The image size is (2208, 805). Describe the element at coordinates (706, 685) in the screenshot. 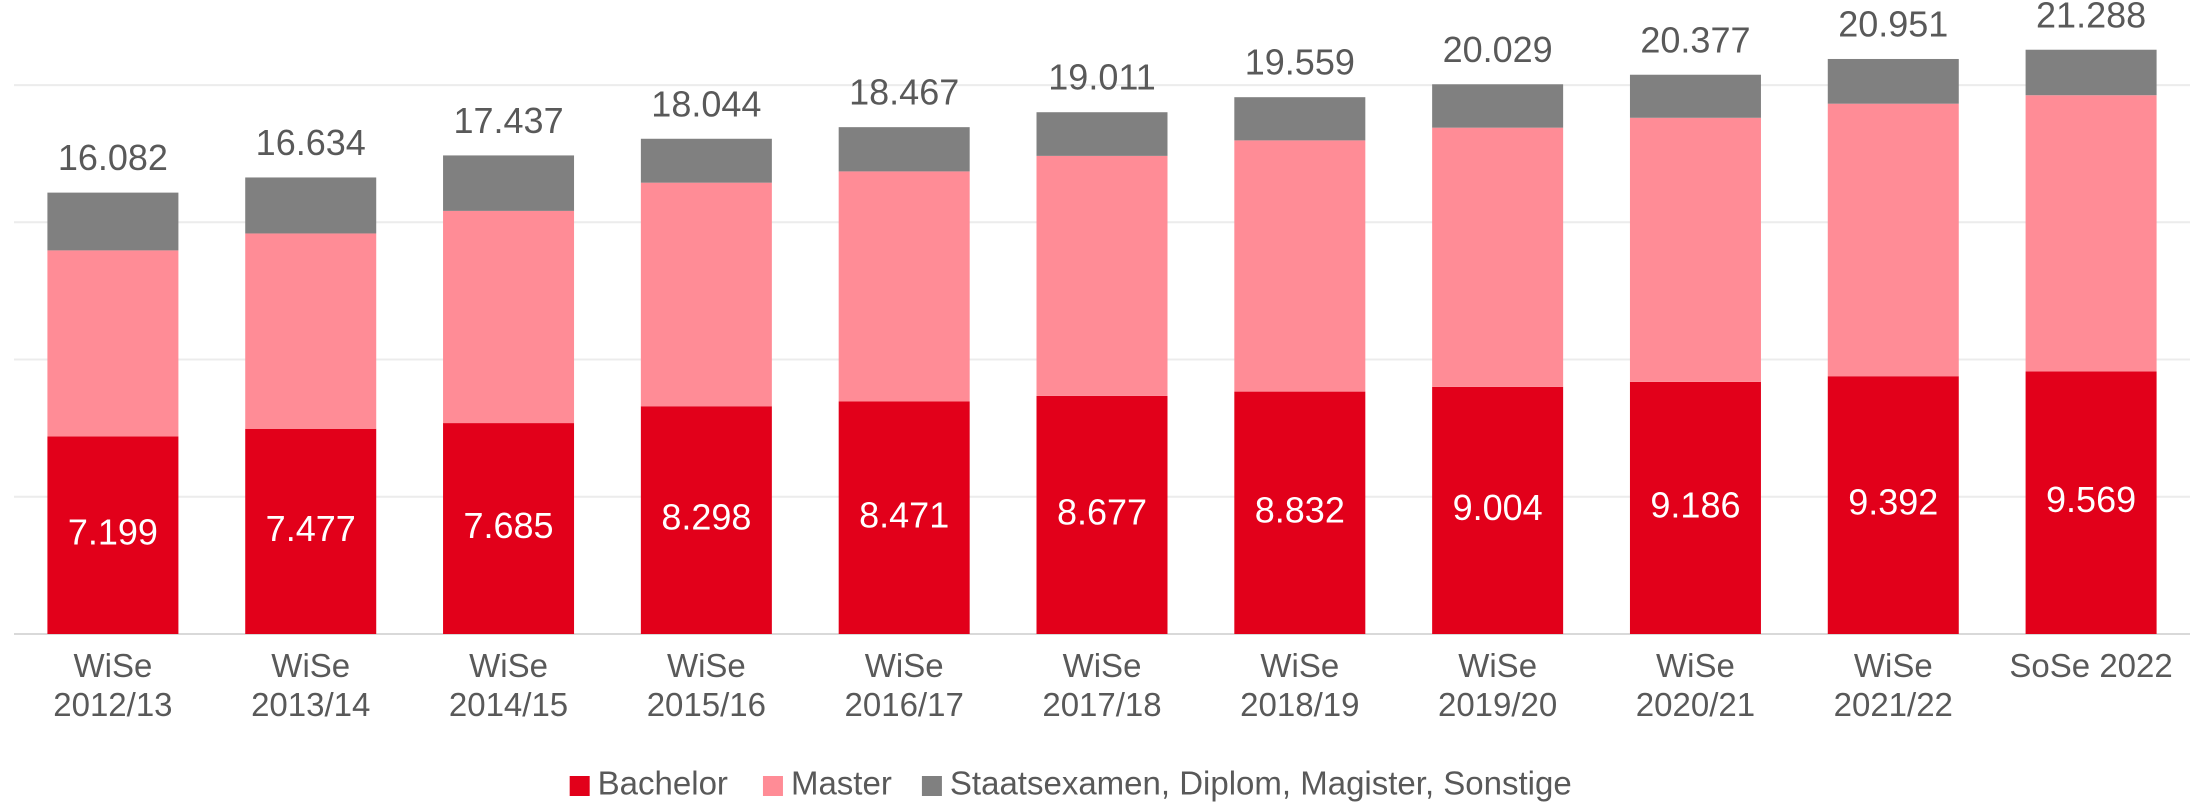

I see `x-tick-label: WiSe 2015/16` at that location.